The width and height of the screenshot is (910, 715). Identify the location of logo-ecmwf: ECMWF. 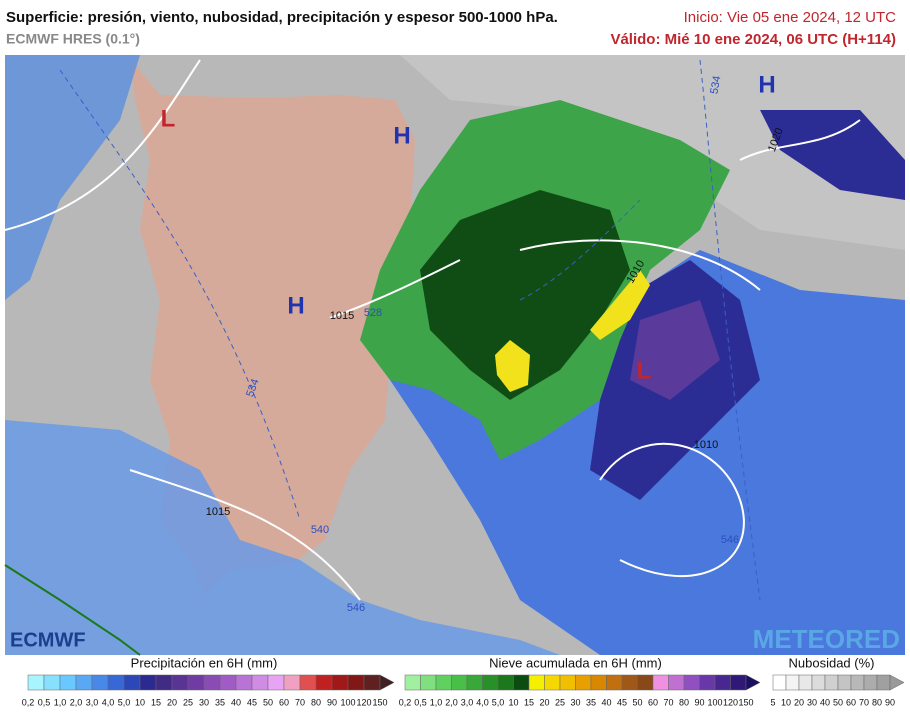
(48, 640).